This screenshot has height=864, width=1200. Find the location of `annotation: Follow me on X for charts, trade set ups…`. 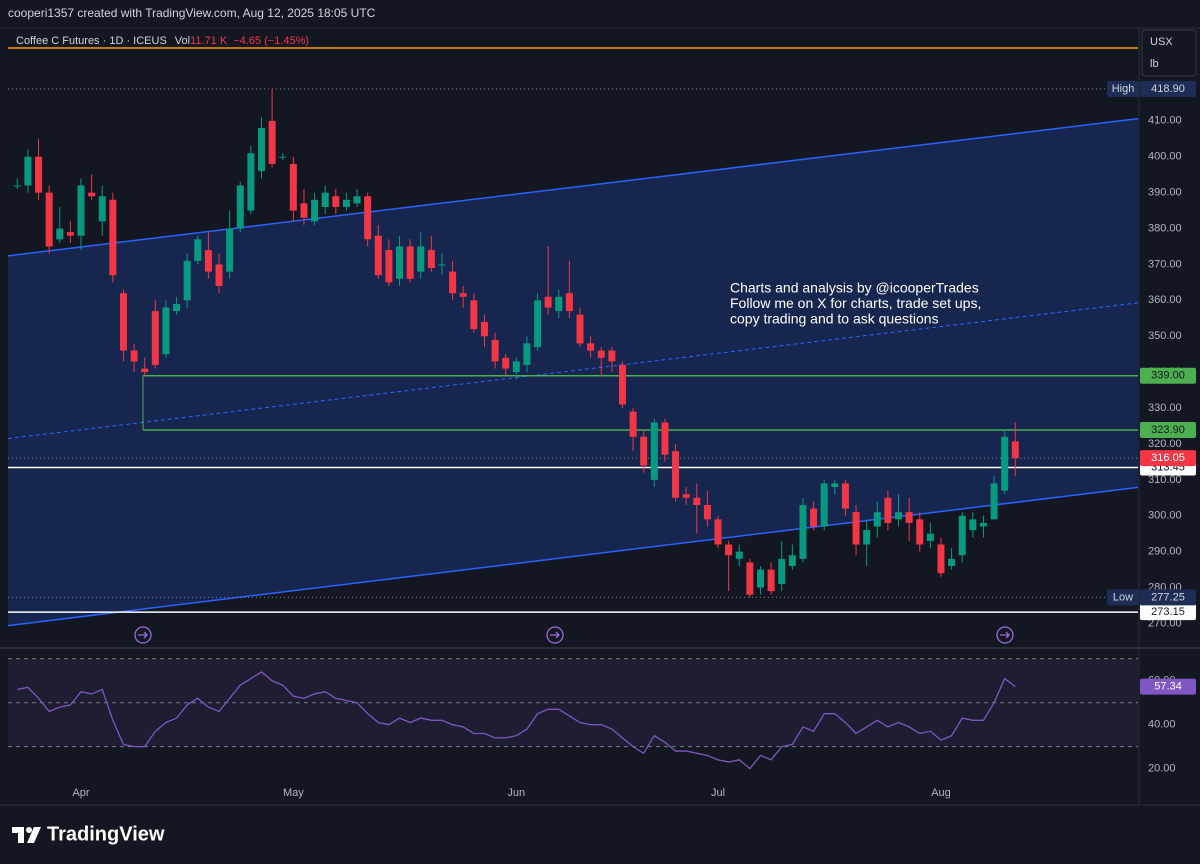

annotation: Follow me on X for charts, trade set ups… is located at coordinates (855, 303).